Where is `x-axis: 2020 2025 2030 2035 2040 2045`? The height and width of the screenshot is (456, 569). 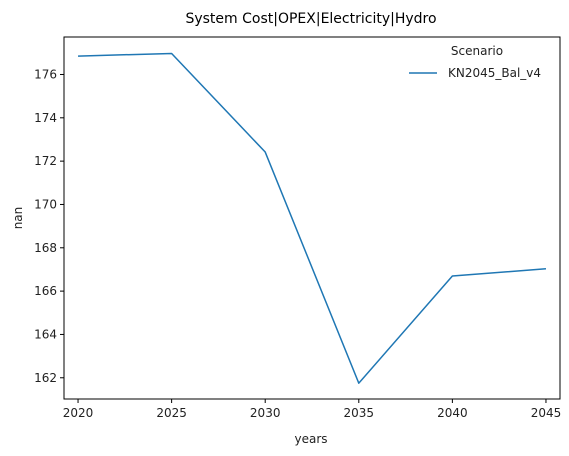 x-axis: 2020 2025 2030 2035 2040 2045 is located at coordinates (312, 409).